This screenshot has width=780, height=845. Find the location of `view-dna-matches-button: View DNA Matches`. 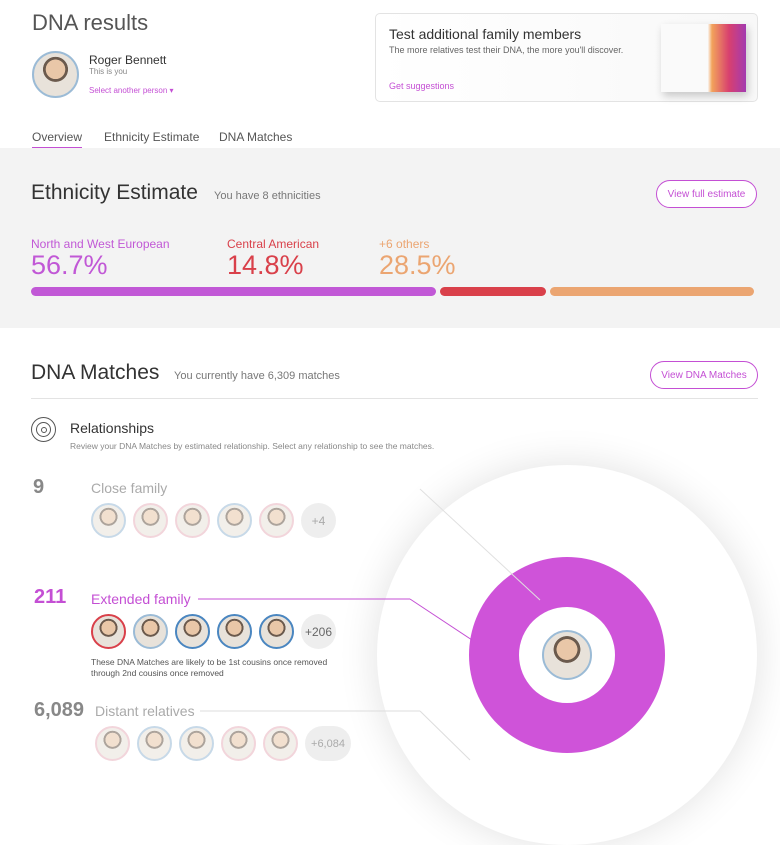

view-dna-matches-button: View DNA Matches is located at coordinates (704, 375).